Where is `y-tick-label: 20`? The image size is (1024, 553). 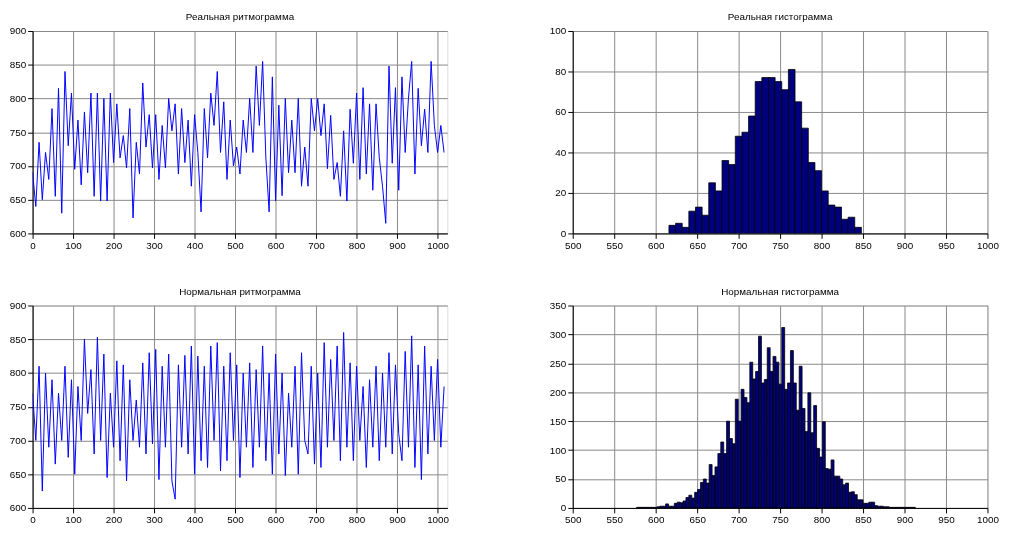 y-tick-label: 20 is located at coordinates (561, 193).